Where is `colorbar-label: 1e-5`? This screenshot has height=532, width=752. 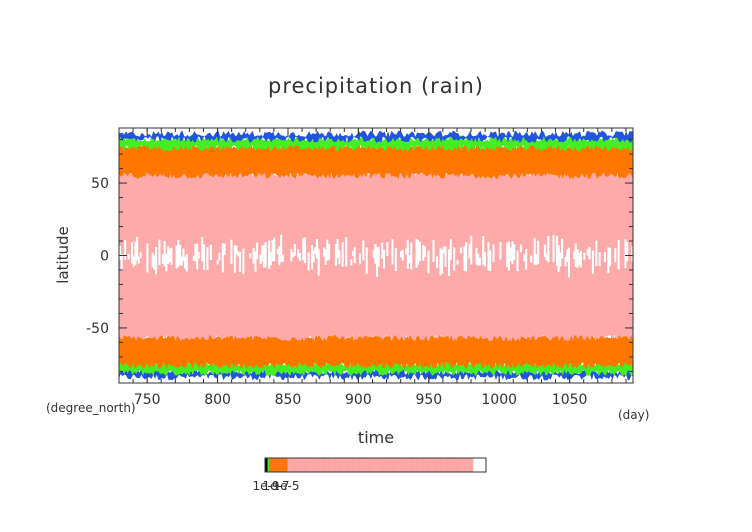
colorbar-label: 1e-5 is located at coordinates (286, 486).